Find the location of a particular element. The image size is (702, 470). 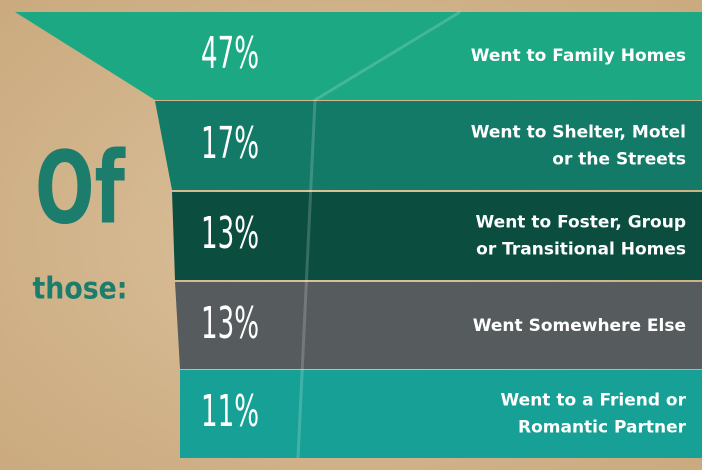

row-label: Went to Shelter, Motel is located at coordinates (578, 133).